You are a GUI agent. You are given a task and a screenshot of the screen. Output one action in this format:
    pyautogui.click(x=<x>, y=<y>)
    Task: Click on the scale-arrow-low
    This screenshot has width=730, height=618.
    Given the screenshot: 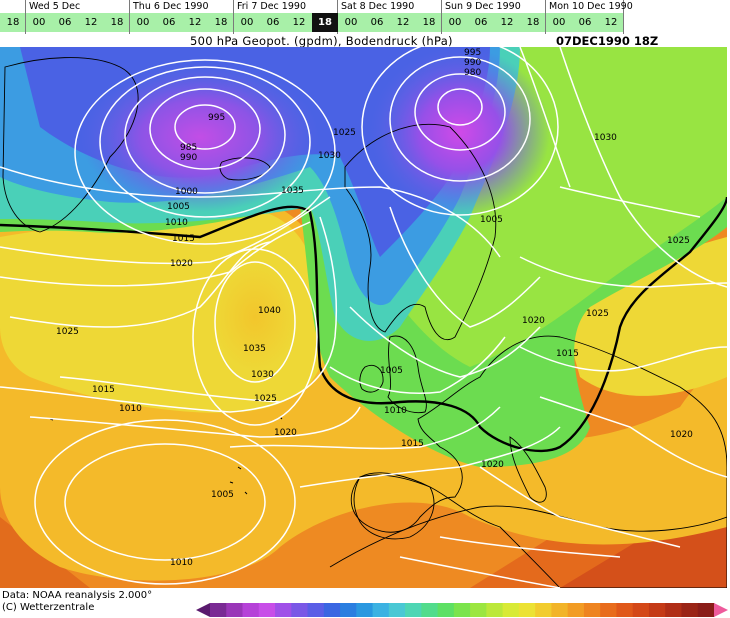 What is the action you would take?
    pyautogui.click(x=203, y=610)
    